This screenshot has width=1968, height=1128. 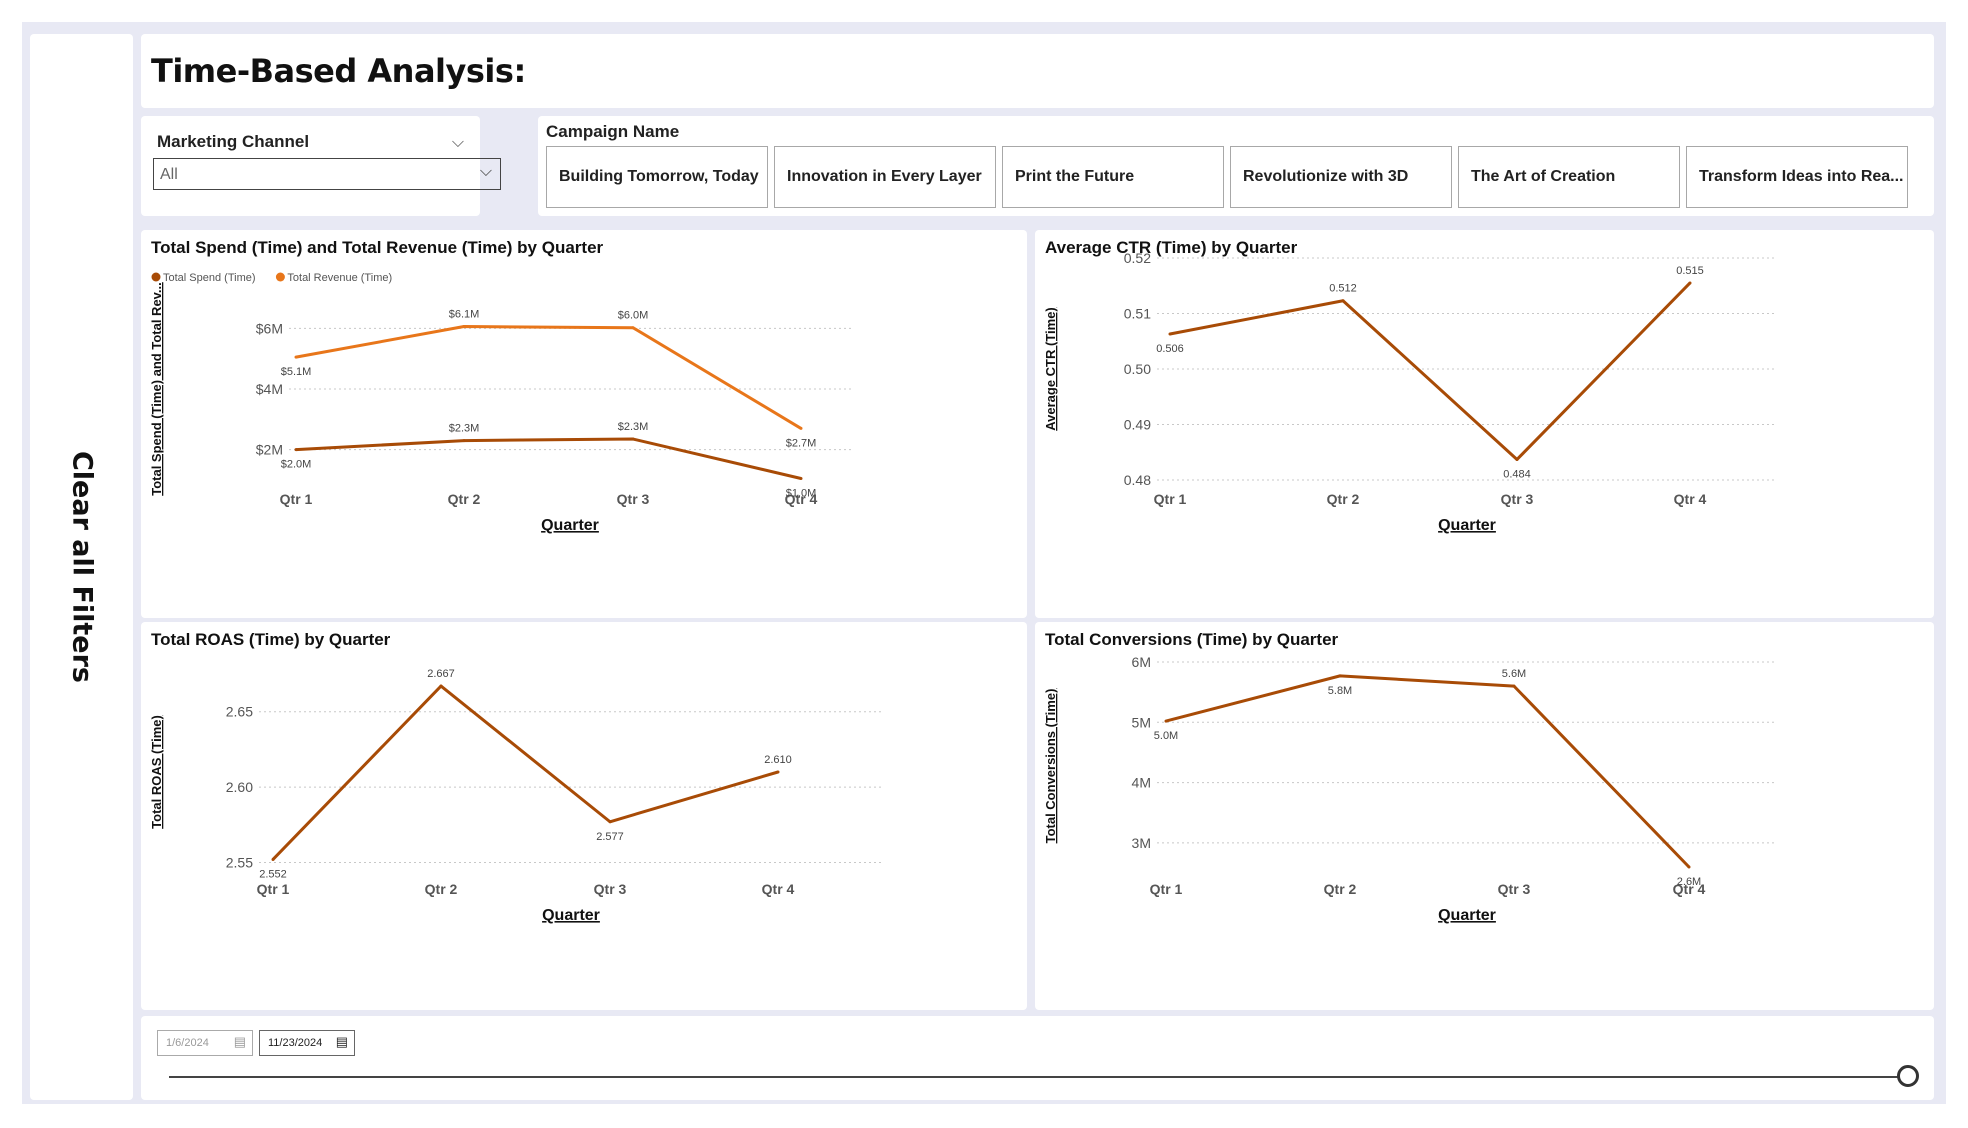 I want to click on clear-all-filters-label: Clear all Filters, so click(x=81, y=567).